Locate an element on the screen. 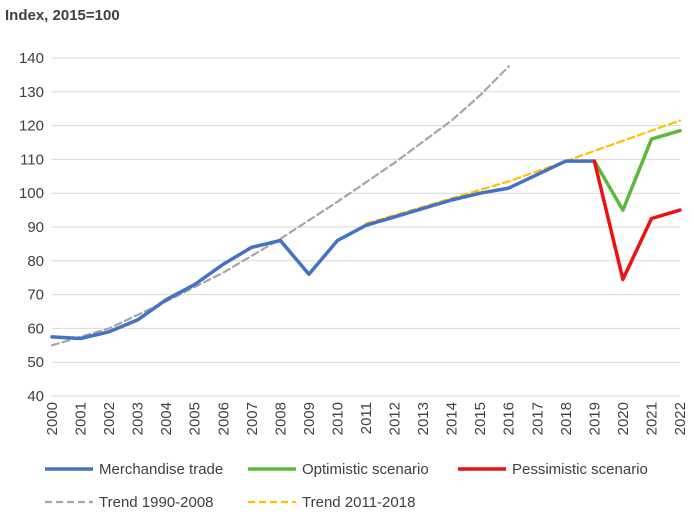 This screenshot has width=693, height=522. x-tick-label: 2018 is located at coordinates (566, 418).